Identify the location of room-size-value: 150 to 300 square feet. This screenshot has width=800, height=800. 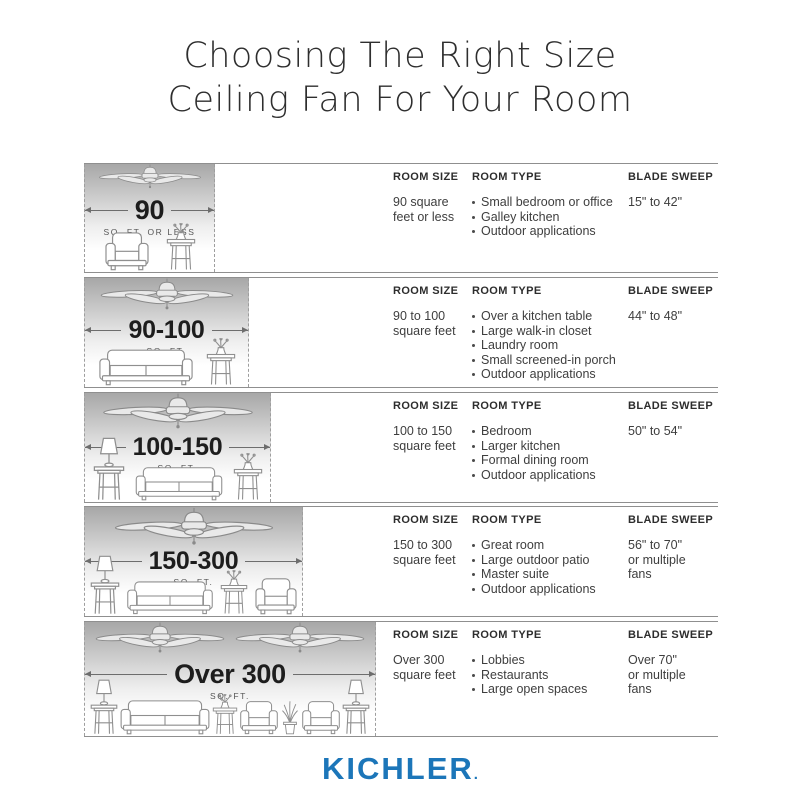
(424, 552).